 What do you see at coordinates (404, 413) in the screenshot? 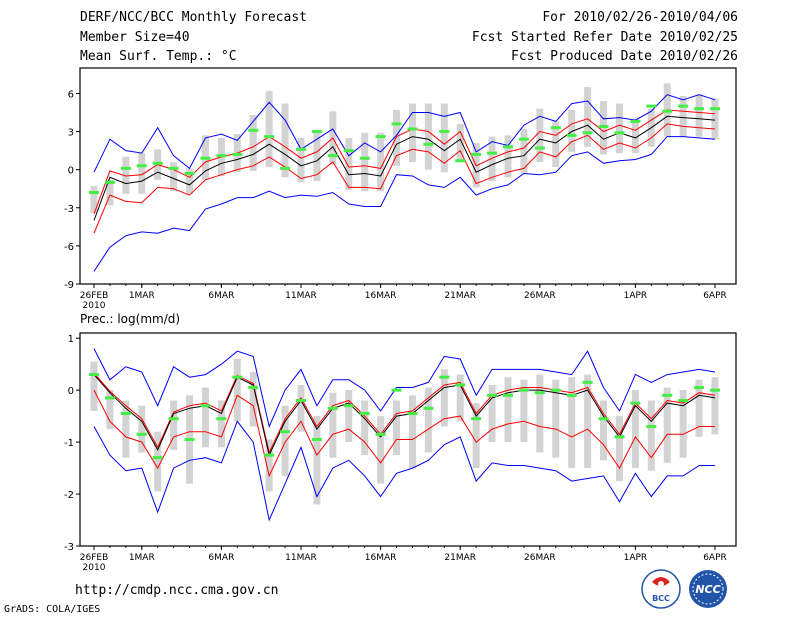
I see `prec-upper-line` at bounding box center [404, 413].